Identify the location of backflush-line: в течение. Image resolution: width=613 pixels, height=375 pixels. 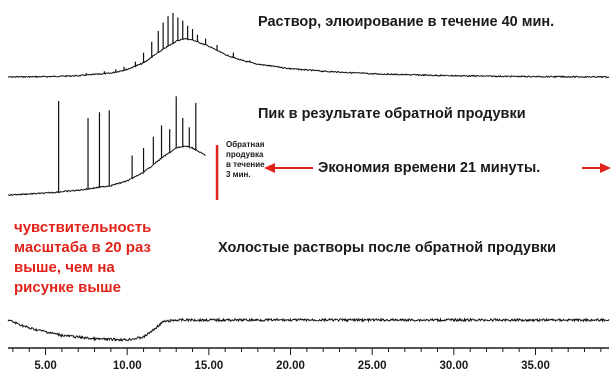
(245, 164).